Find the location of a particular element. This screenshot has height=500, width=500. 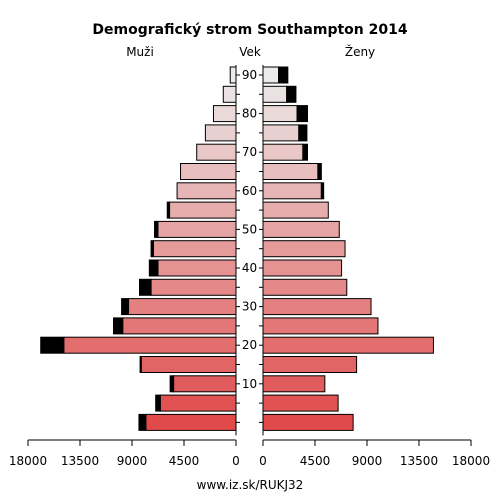

age-tick-label: 40 is located at coordinates (249, 268).